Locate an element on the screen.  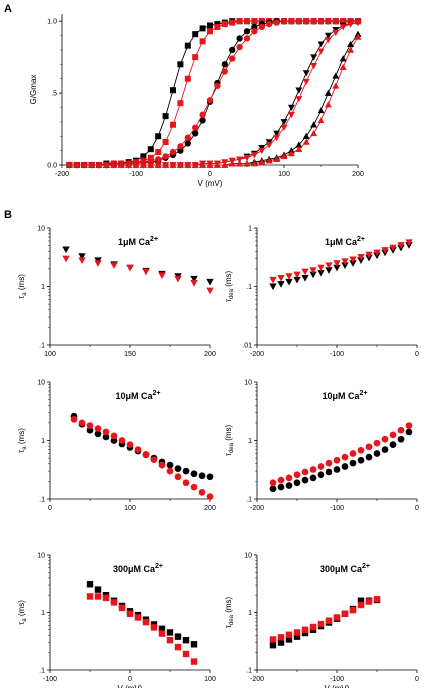
x-tick-label: -100 is located at coordinates (337, 354).